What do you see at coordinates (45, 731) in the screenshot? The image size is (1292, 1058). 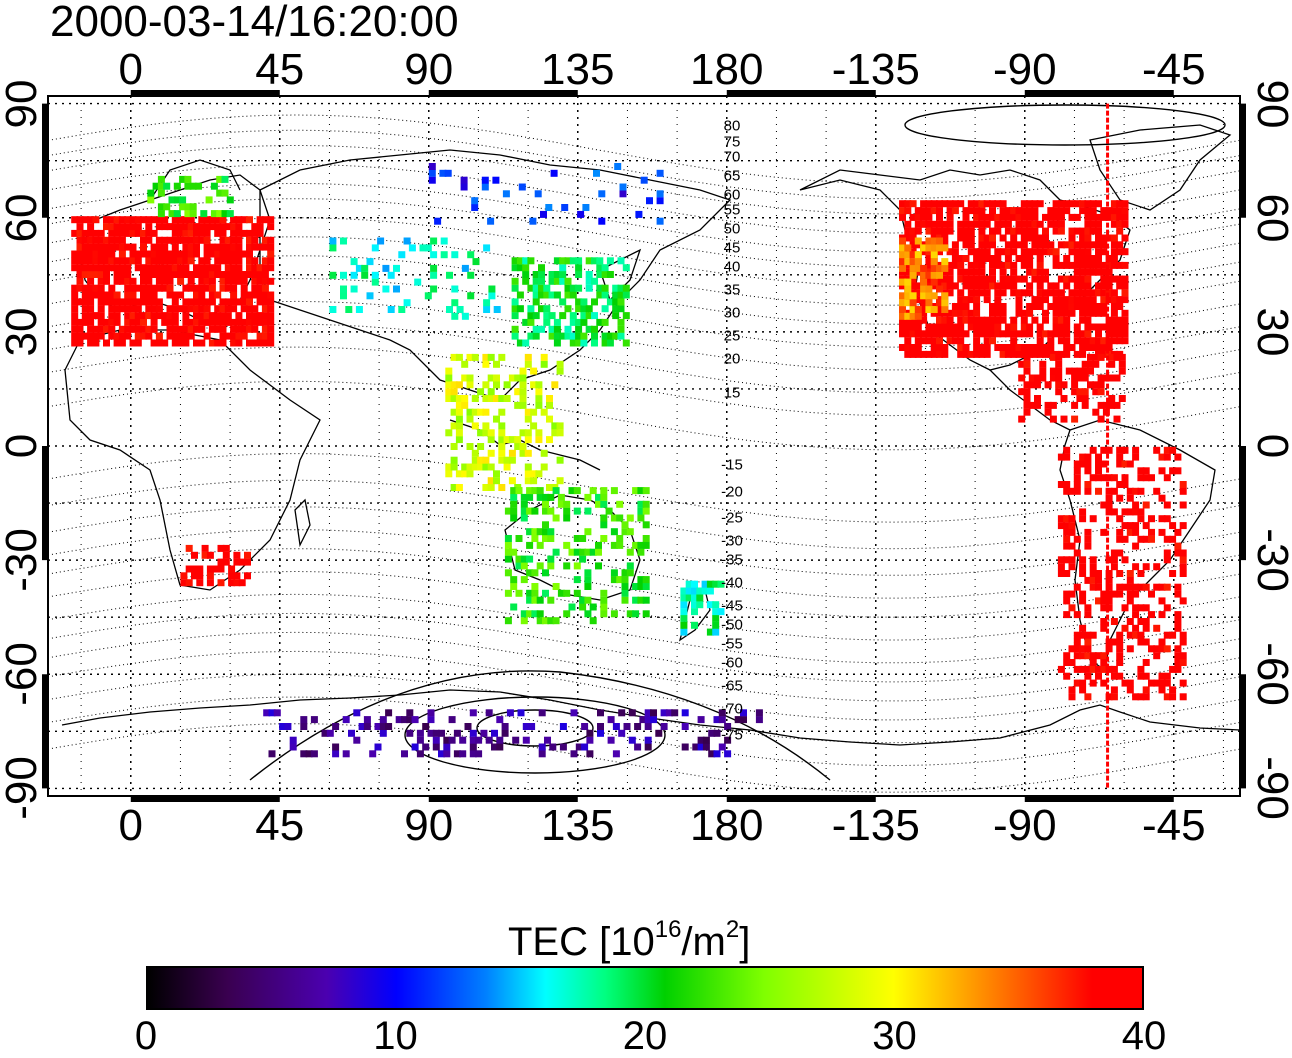 I see `frame-segment-left` at bounding box center [45, 731].